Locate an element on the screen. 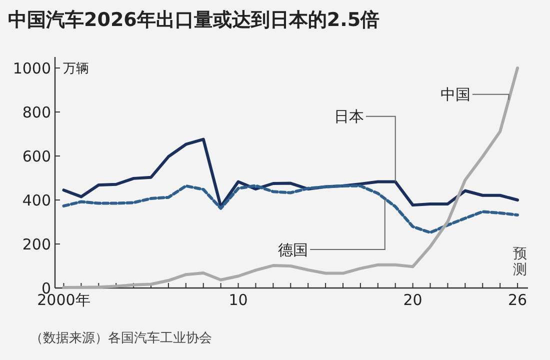 The image size is (550, 360). y-tick-label: 600 is located at coordinates (36, 156).